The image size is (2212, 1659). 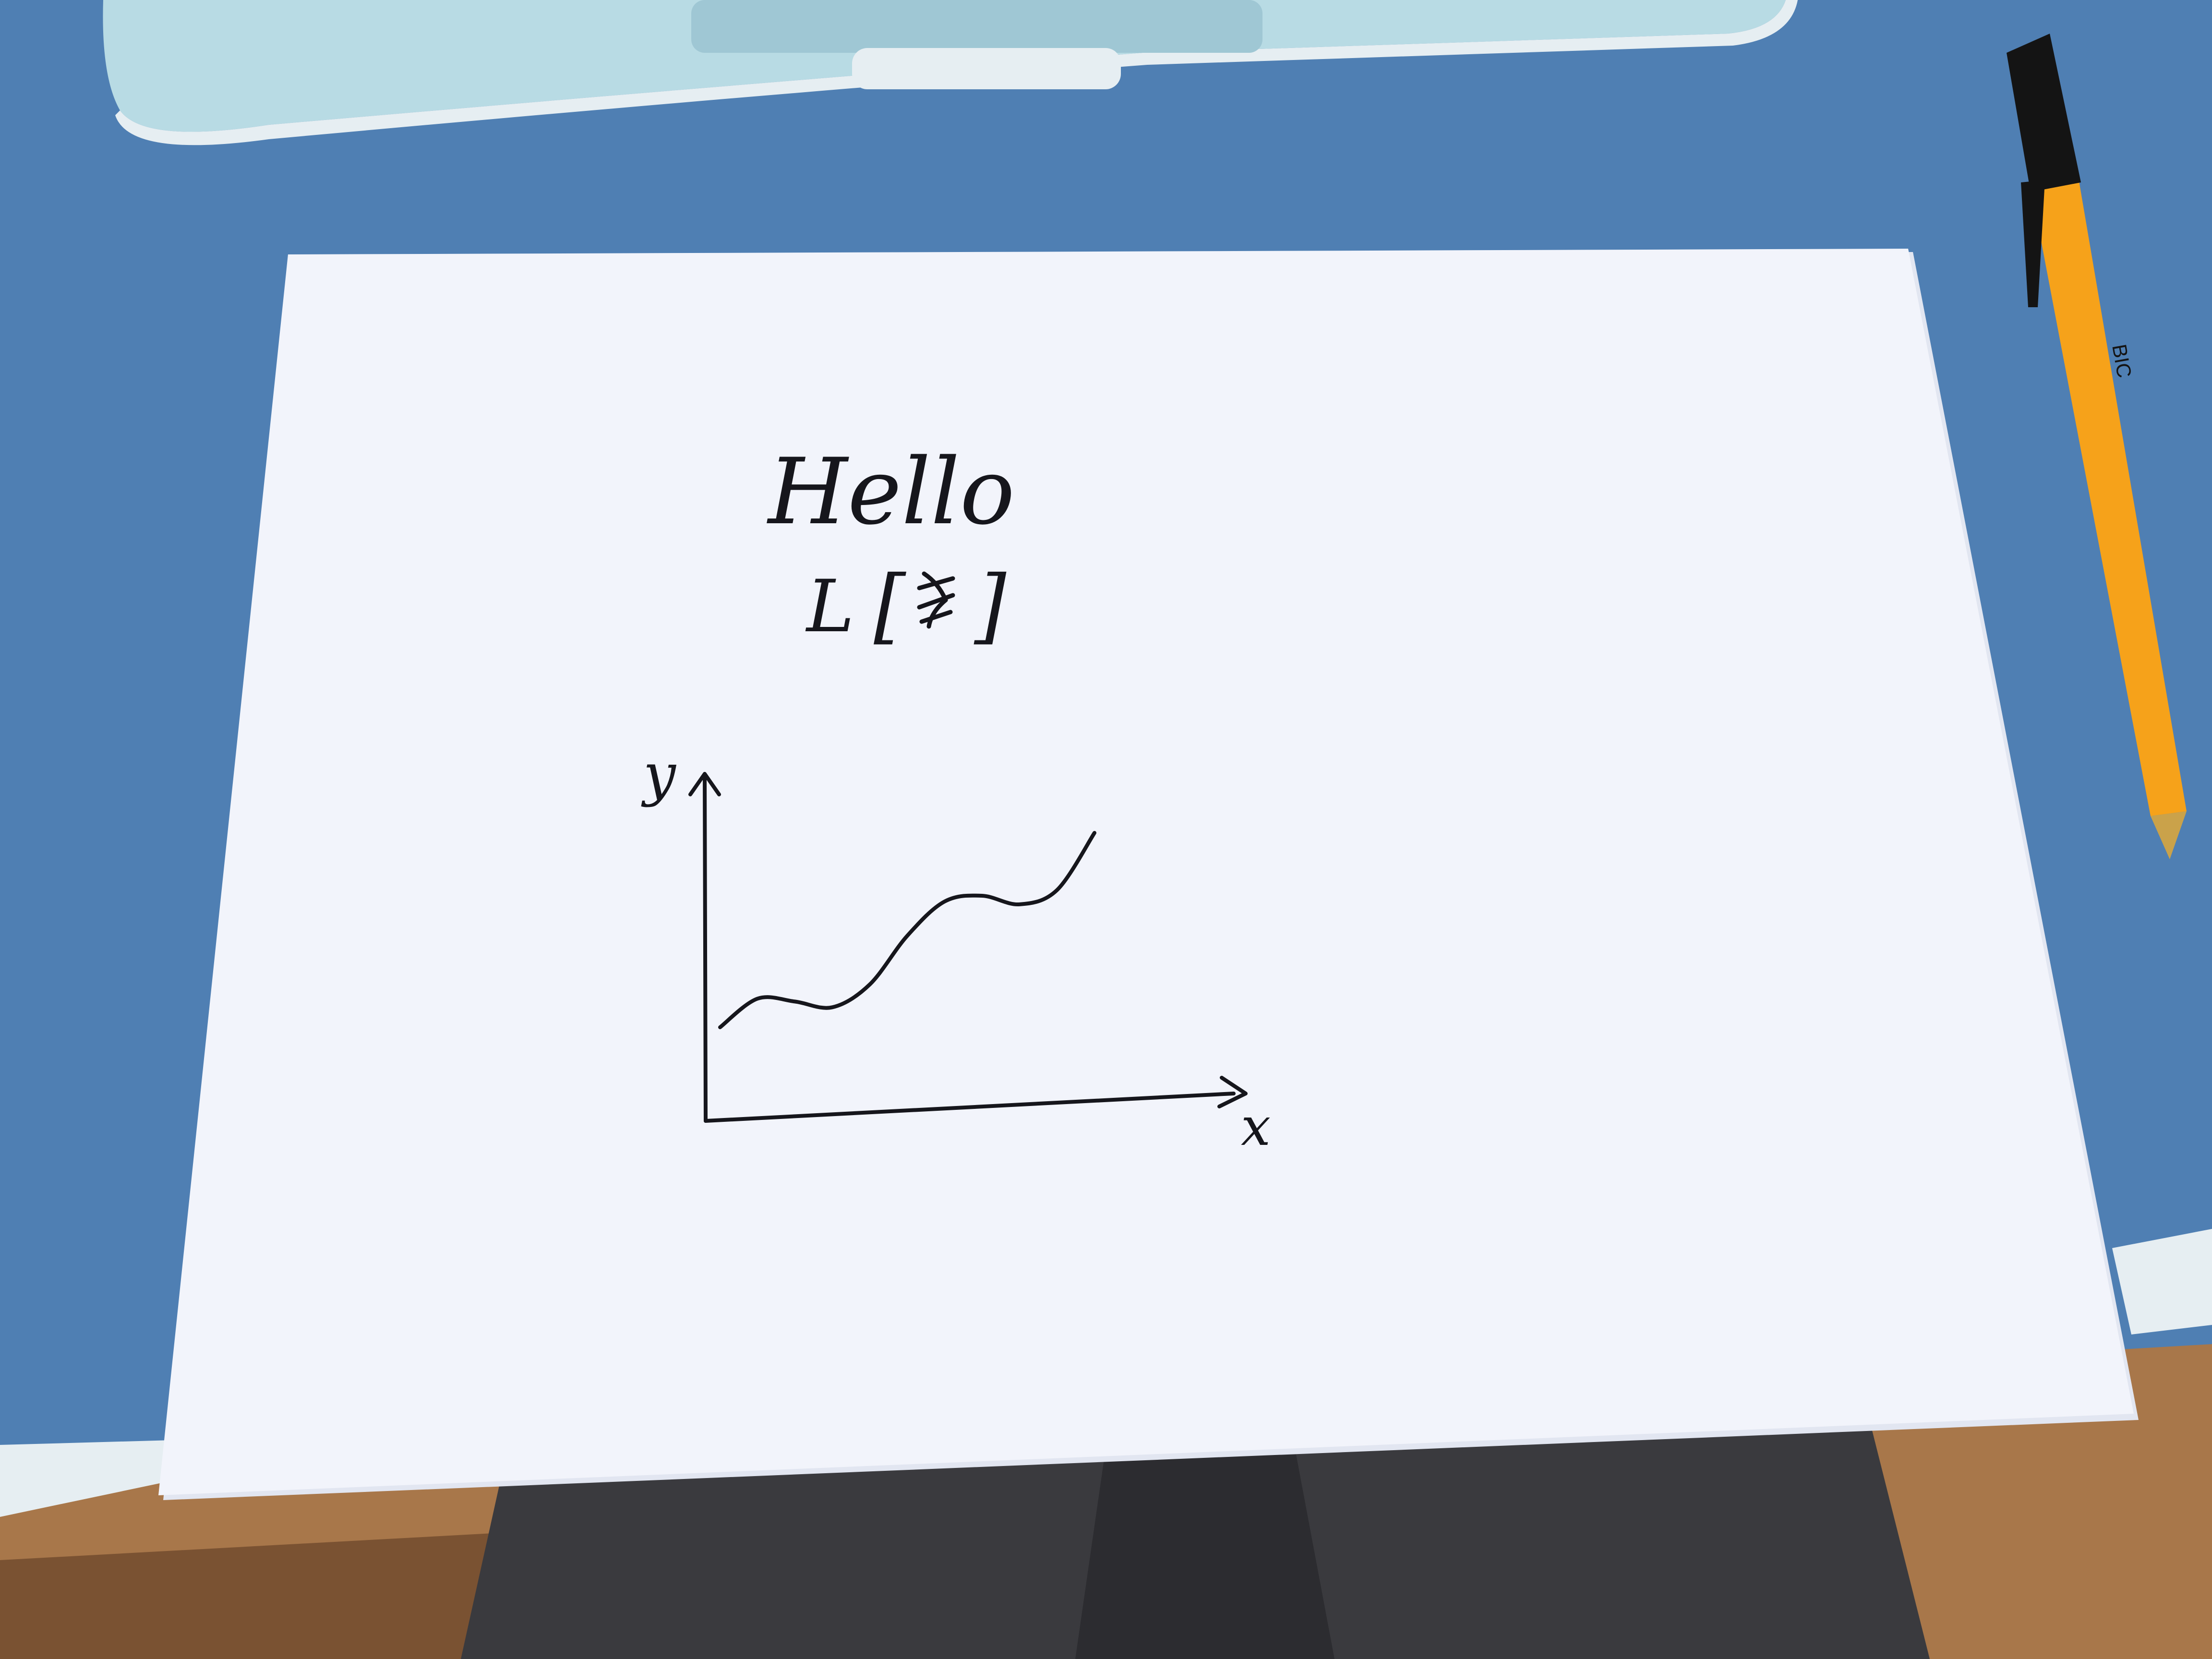 I want to click on x-axis, so click(x=970, y=1107).